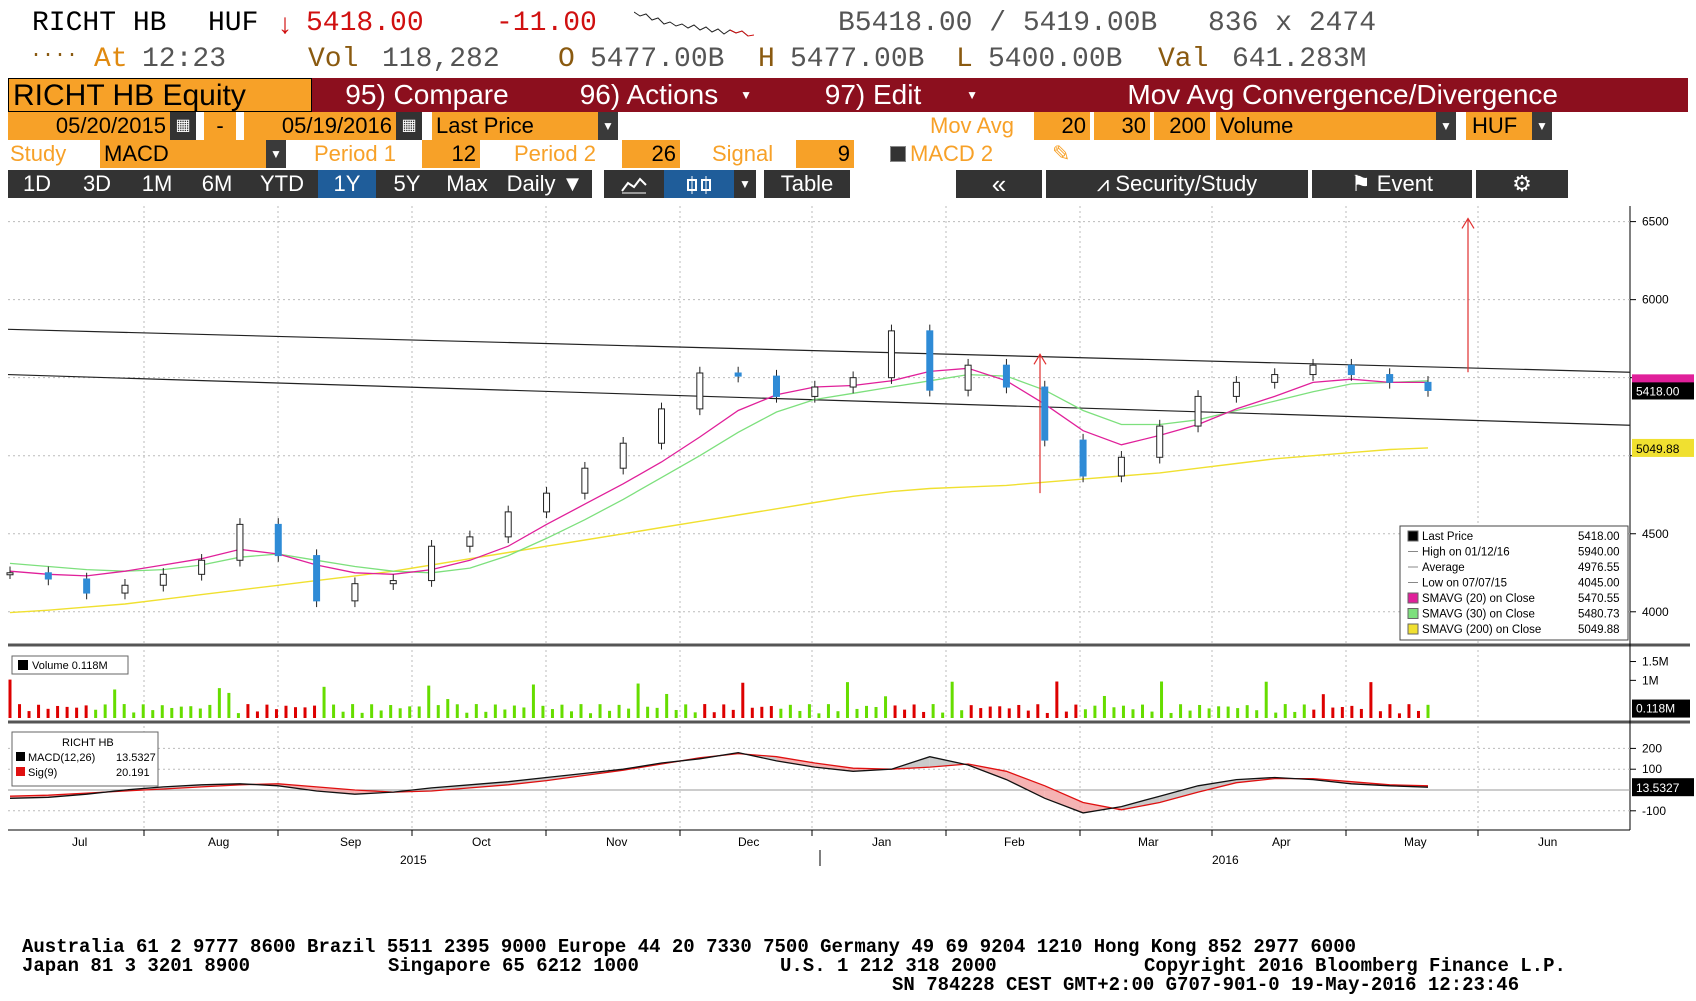 The image size is (1696, 1001). I want to click on start-date-field: 05/20/2015, so click(89, 126).